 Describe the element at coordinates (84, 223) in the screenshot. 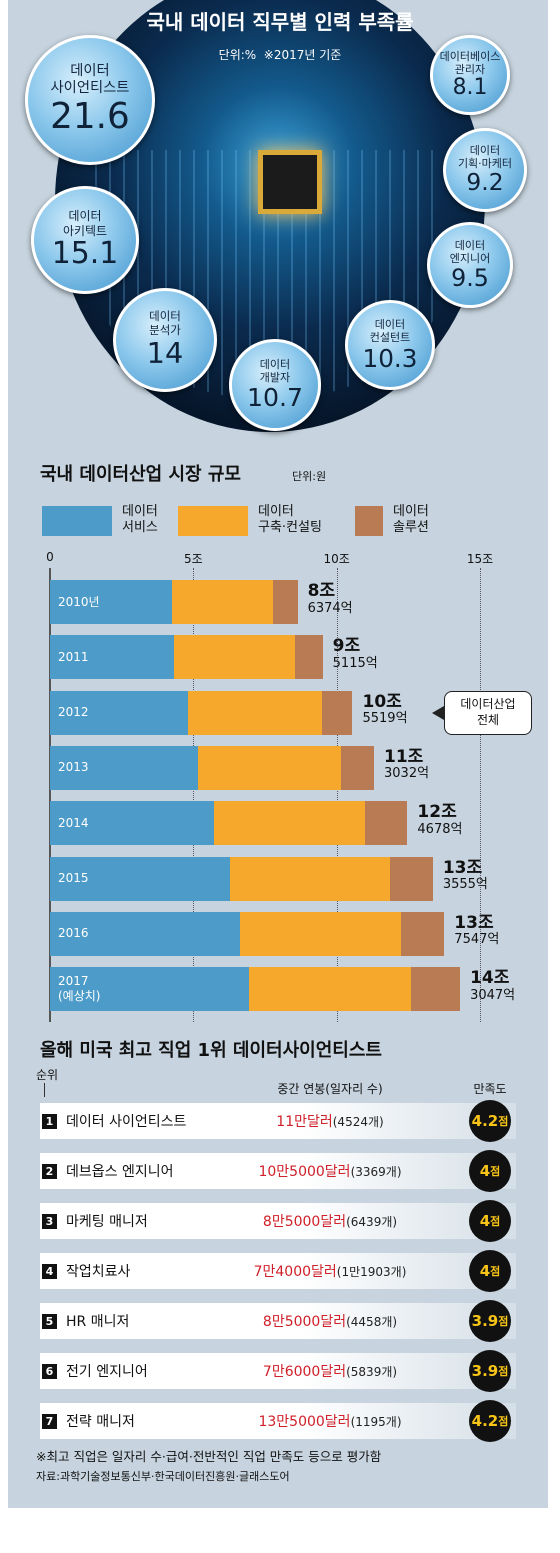

I see `bubble-label: 데이터 아키텍트` at that location.